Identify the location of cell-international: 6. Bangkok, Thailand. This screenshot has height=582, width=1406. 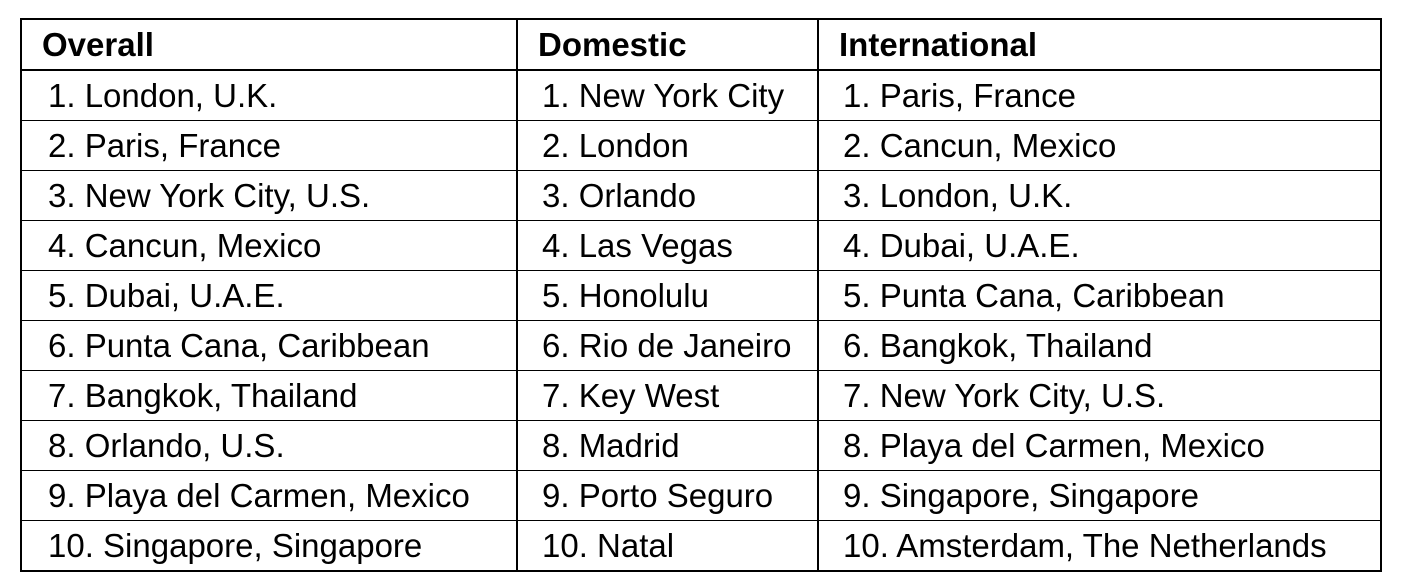
(1099, 345).